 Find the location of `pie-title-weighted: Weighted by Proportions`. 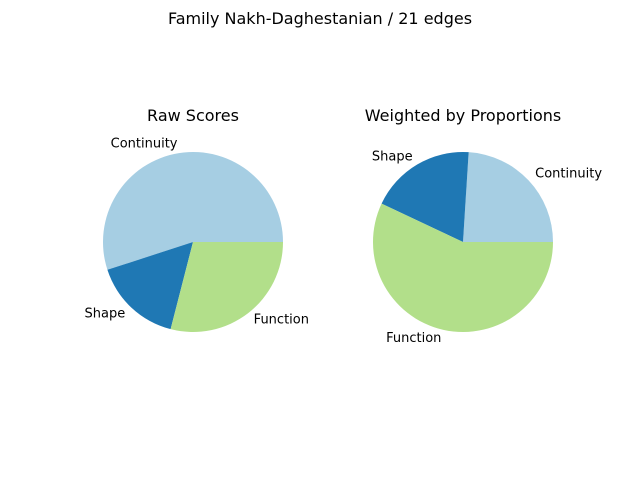

pie-title-weighted: Weighted by Proportions is located at coordinates (463, 115).